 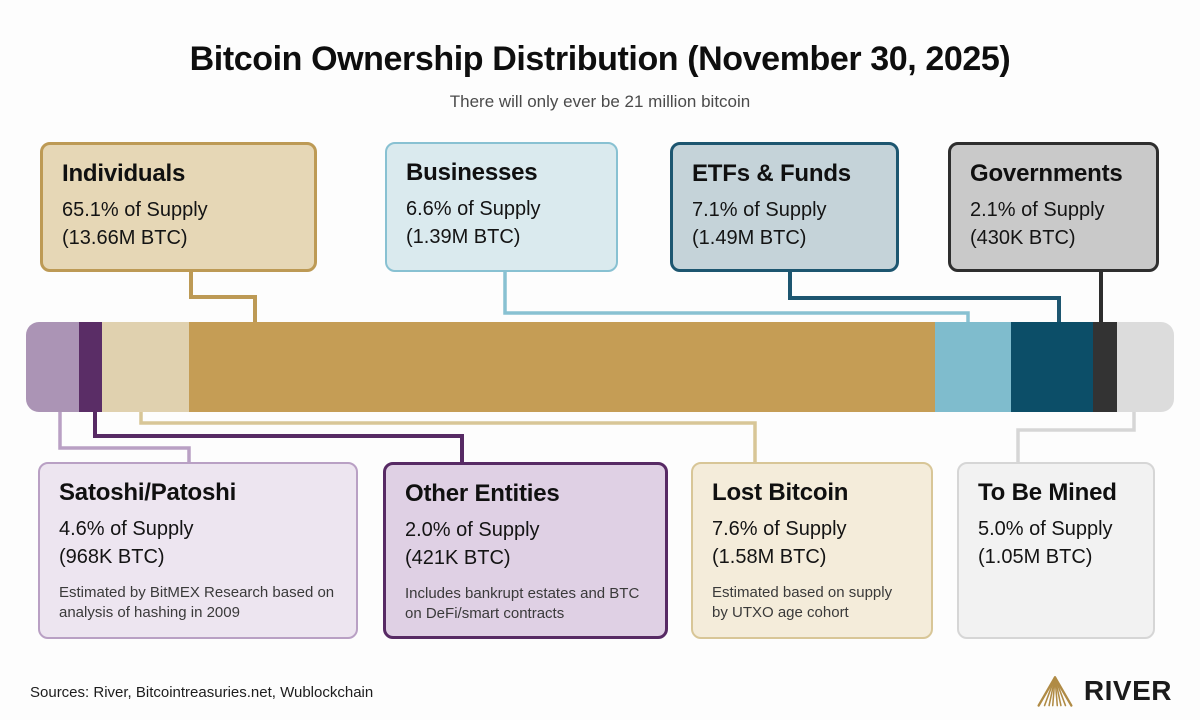 I want to click on bar-segment-etfs-funds, so click(x=1052, y=367).